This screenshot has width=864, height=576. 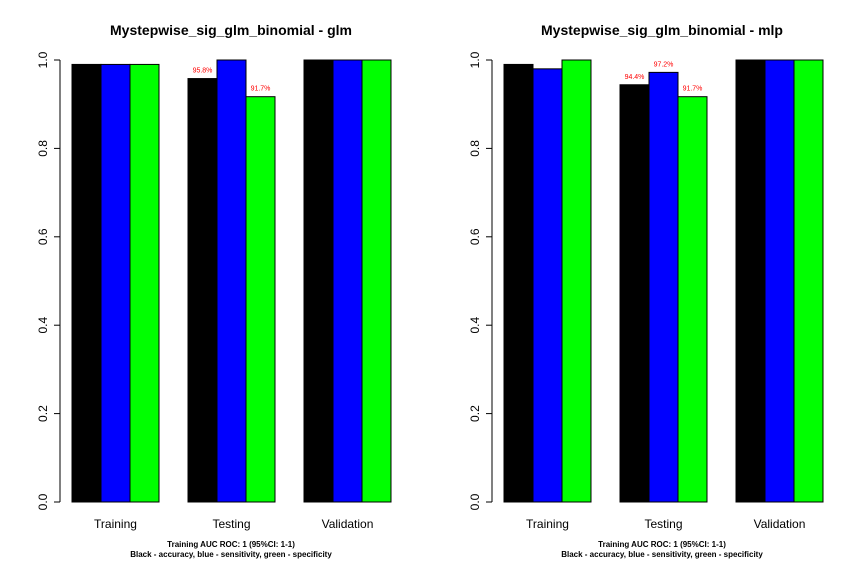 I want to click on data-label: 97.2%, so click(x=664, y=64).